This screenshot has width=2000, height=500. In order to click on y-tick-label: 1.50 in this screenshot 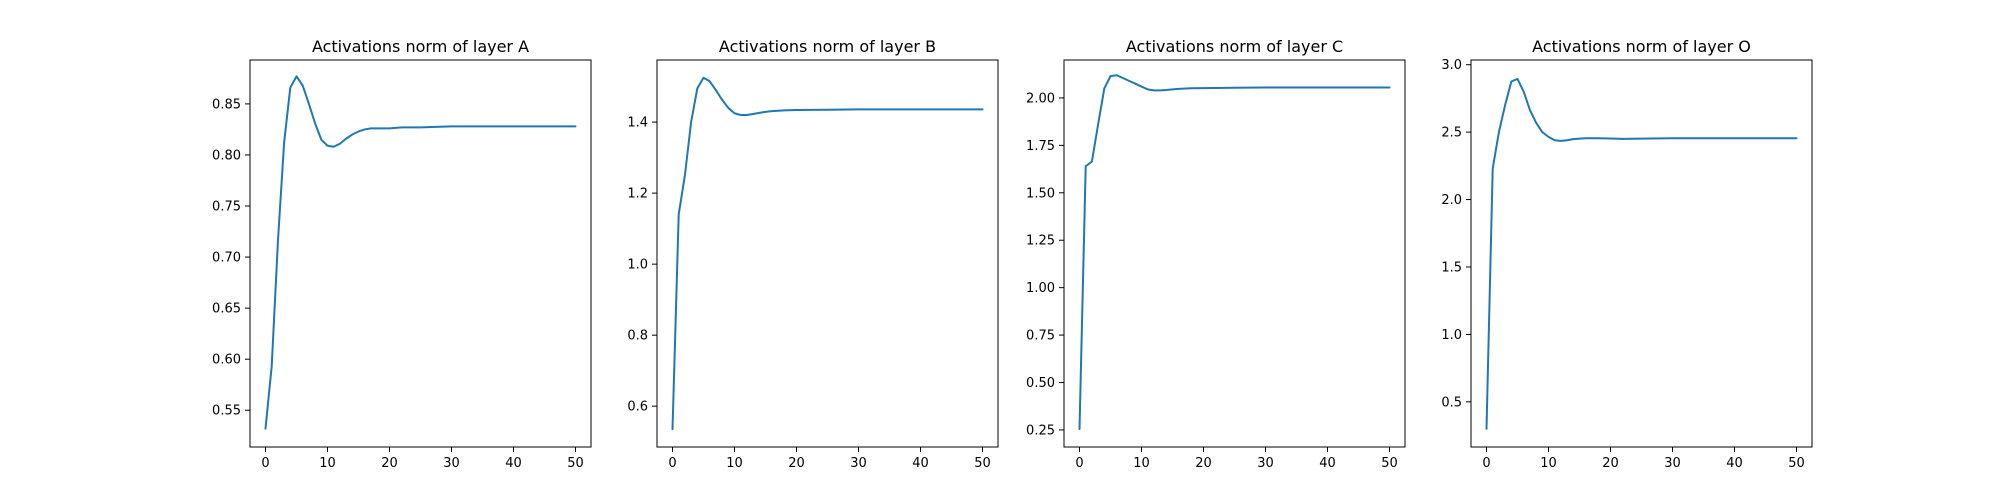, I will do `click(1040, 193)`.